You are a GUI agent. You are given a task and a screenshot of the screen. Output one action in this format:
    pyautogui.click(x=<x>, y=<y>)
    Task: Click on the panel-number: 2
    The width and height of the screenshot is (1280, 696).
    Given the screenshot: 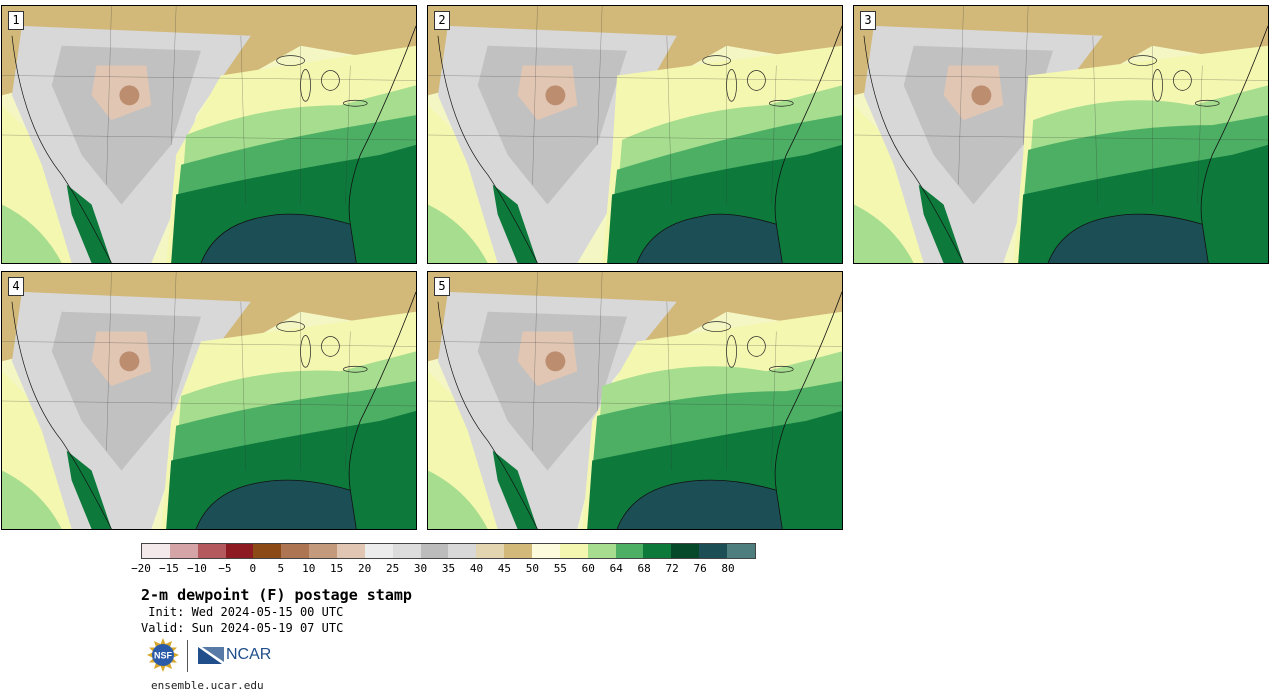 What is the action you would take?
    pyautogui.click(x=442, y=20)
    